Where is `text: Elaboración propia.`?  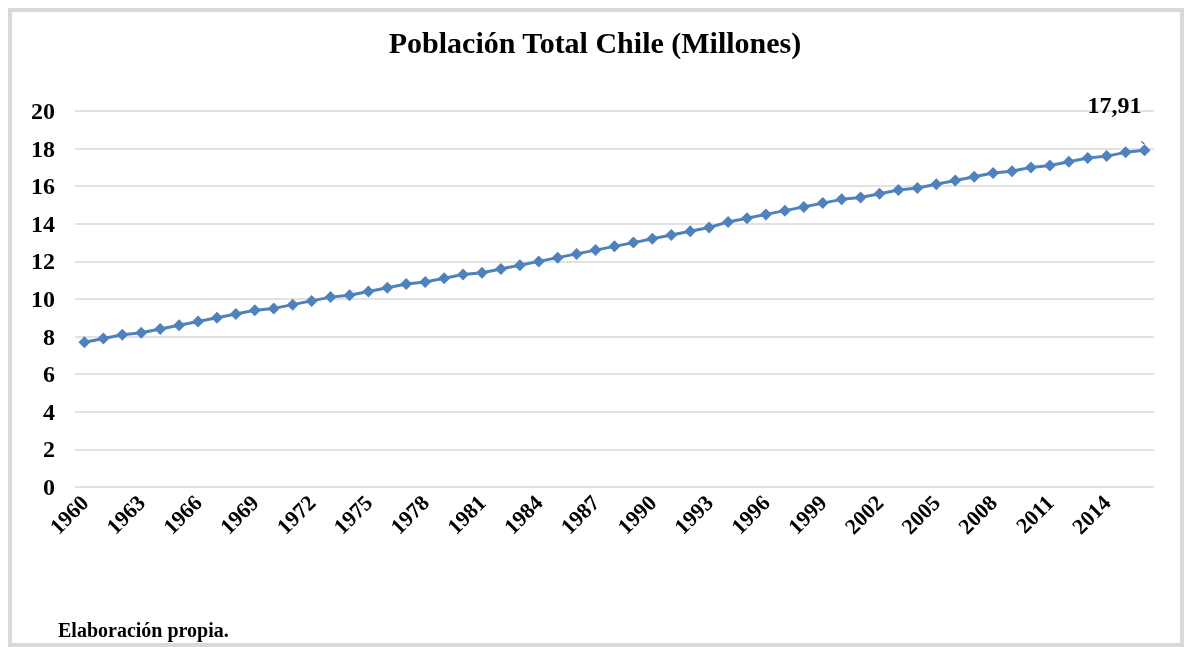
text: Elaboración propia. is located at coordinates (143, 630).